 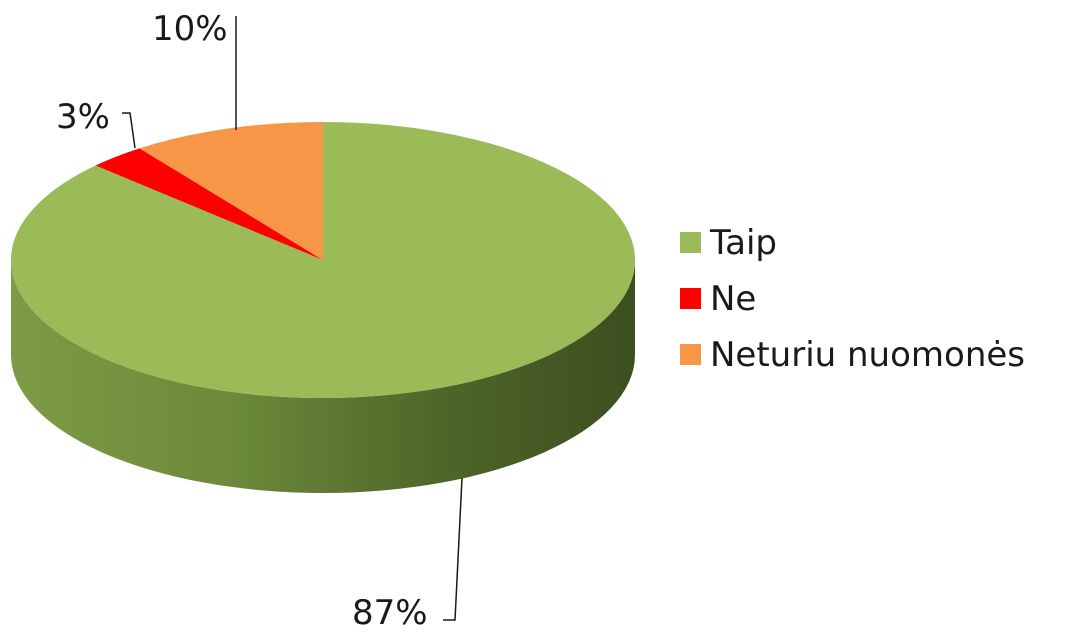 What do you see at coordinates (867, 355) in the screenshot?
I see `legend-label-neturiu: Neturiu nuomonės` at bounding box center [867, 355].